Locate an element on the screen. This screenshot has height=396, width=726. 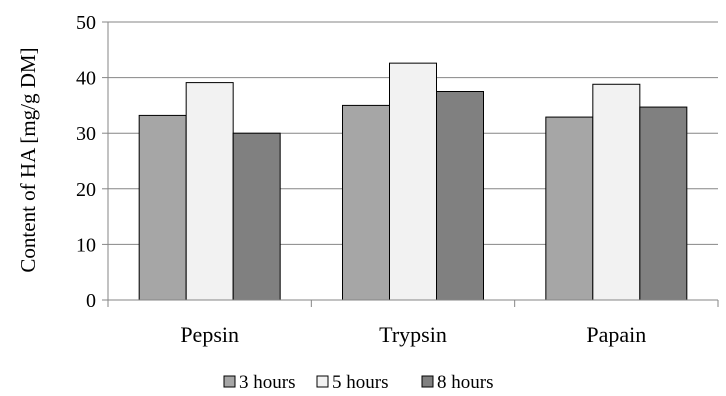
category-labels: Pepsin Trypsin Papain is located at coordinates (413, 334).